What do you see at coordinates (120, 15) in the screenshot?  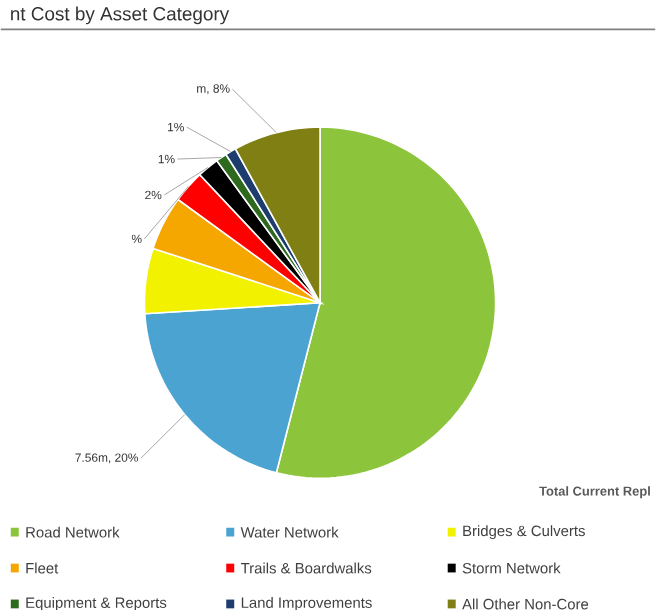 I see `chart-title: nt Cost by Asset Category` at bounding box center [120, 15].